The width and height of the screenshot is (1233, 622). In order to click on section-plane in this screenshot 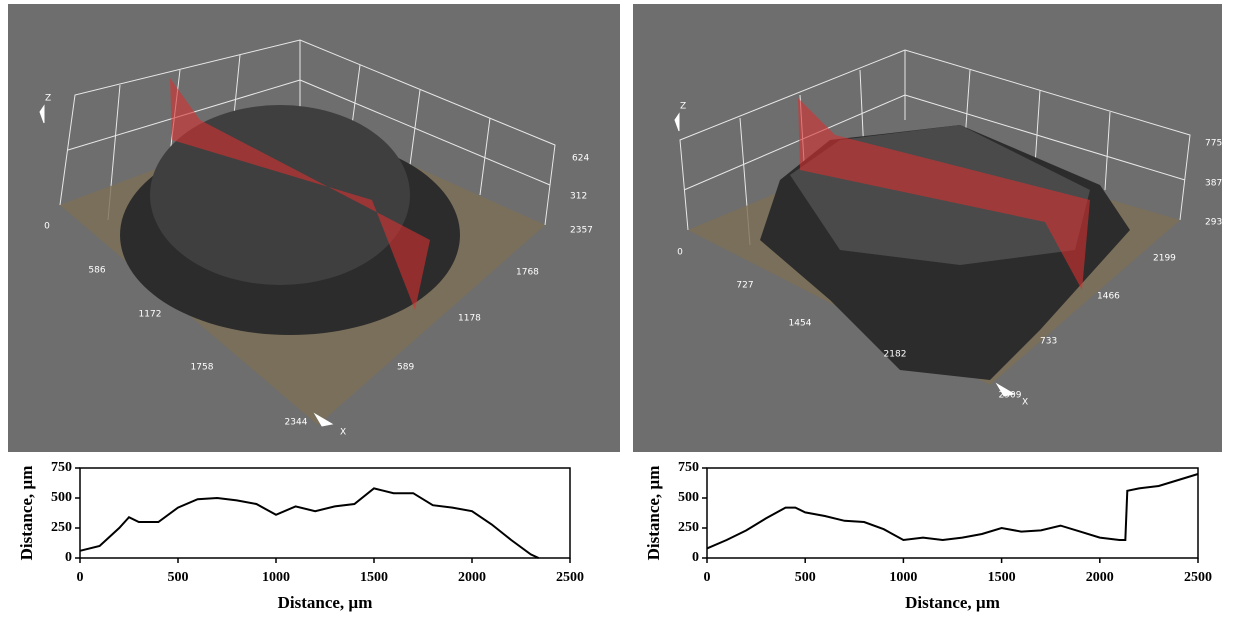, I will do `click(944, 194)`.